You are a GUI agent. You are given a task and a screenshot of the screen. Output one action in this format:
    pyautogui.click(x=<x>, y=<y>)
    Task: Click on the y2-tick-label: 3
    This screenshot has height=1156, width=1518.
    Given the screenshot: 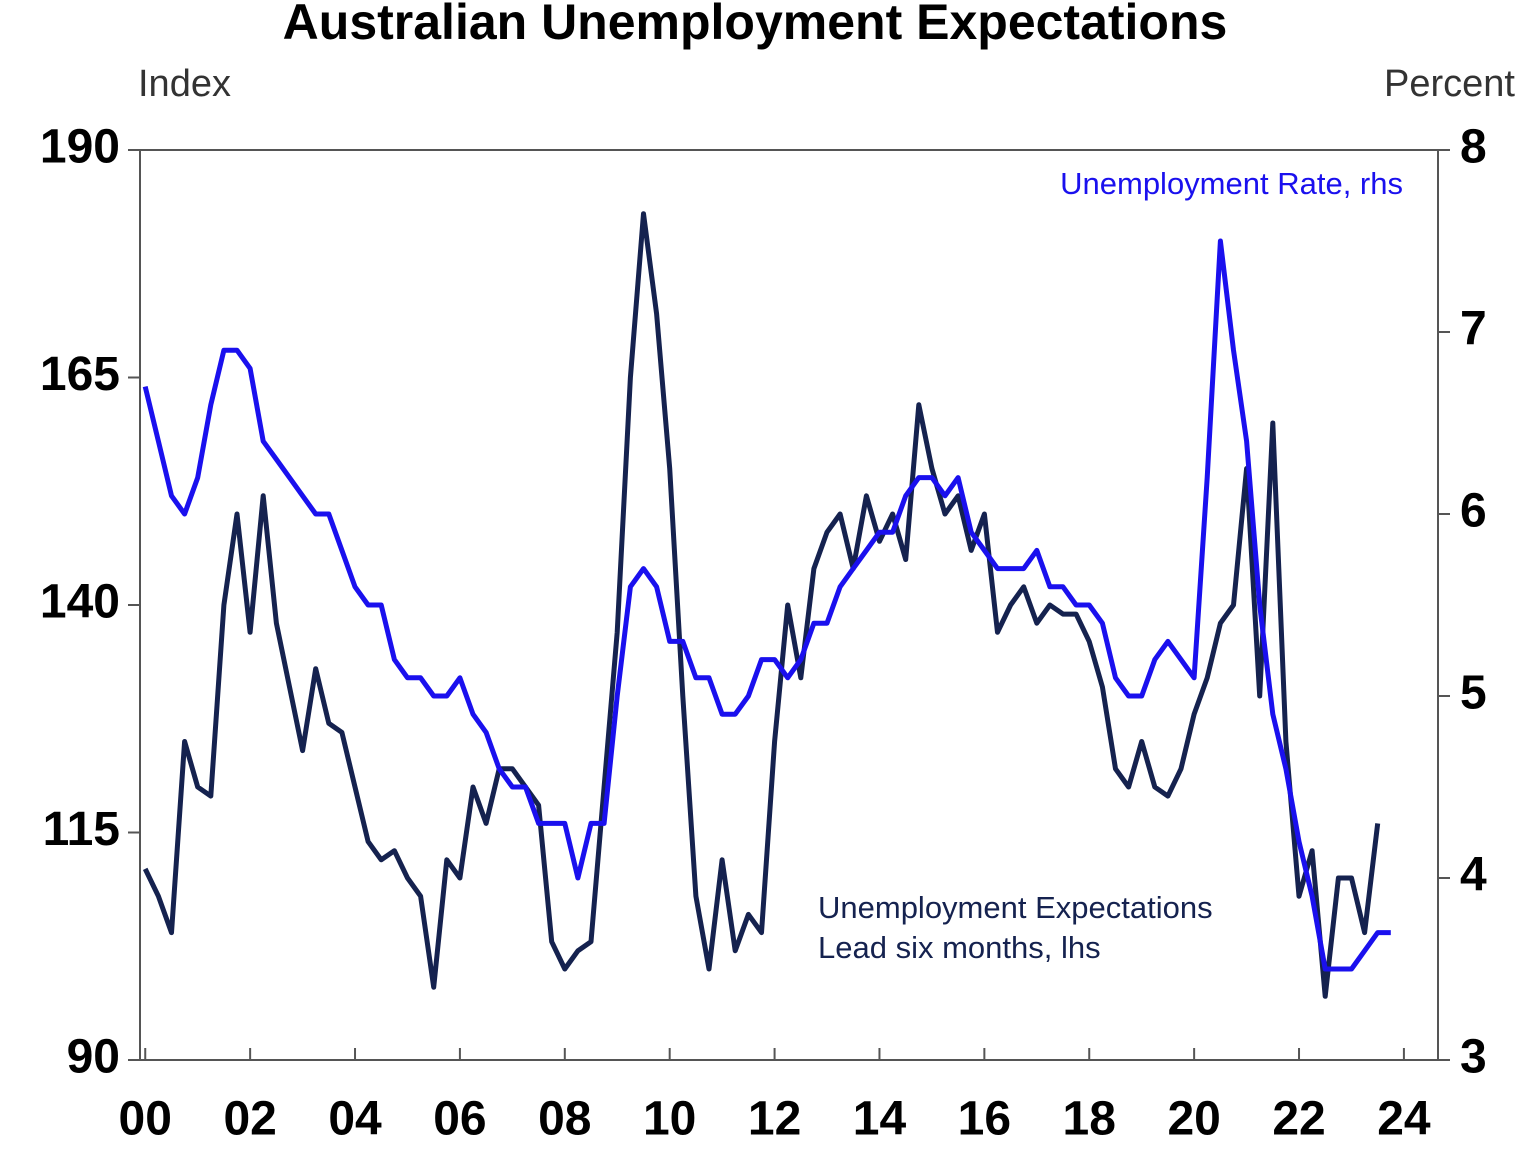 What is the action you would take?
    pyautogui.click(x=1473, y=1057)
    